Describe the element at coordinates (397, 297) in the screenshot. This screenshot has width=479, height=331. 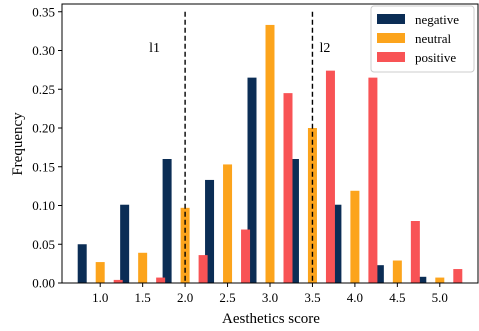
I see `x-tick-label: 4.5` at that location.